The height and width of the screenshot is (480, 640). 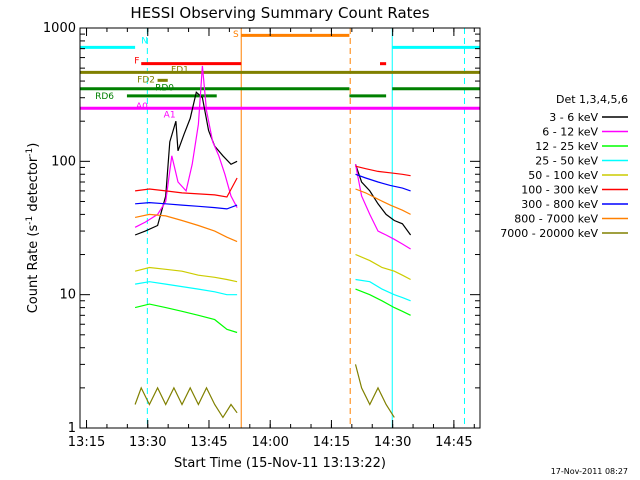 What do you see at coordinates (208, 442) in the screenshot?
I see `x-tick-label: 13:45` at bounding box center [208, 442].